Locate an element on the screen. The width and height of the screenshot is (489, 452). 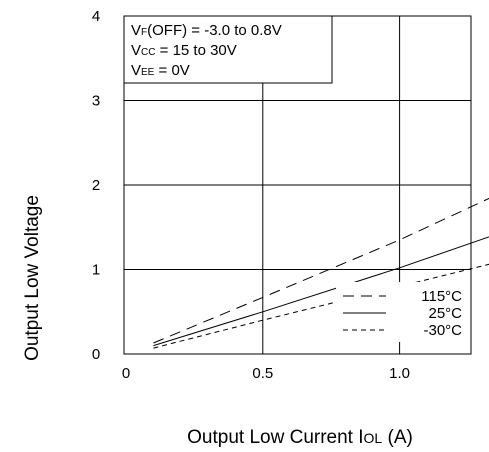
condition-line: VCC = 15 to 30V is located at coordinates (184, 50).